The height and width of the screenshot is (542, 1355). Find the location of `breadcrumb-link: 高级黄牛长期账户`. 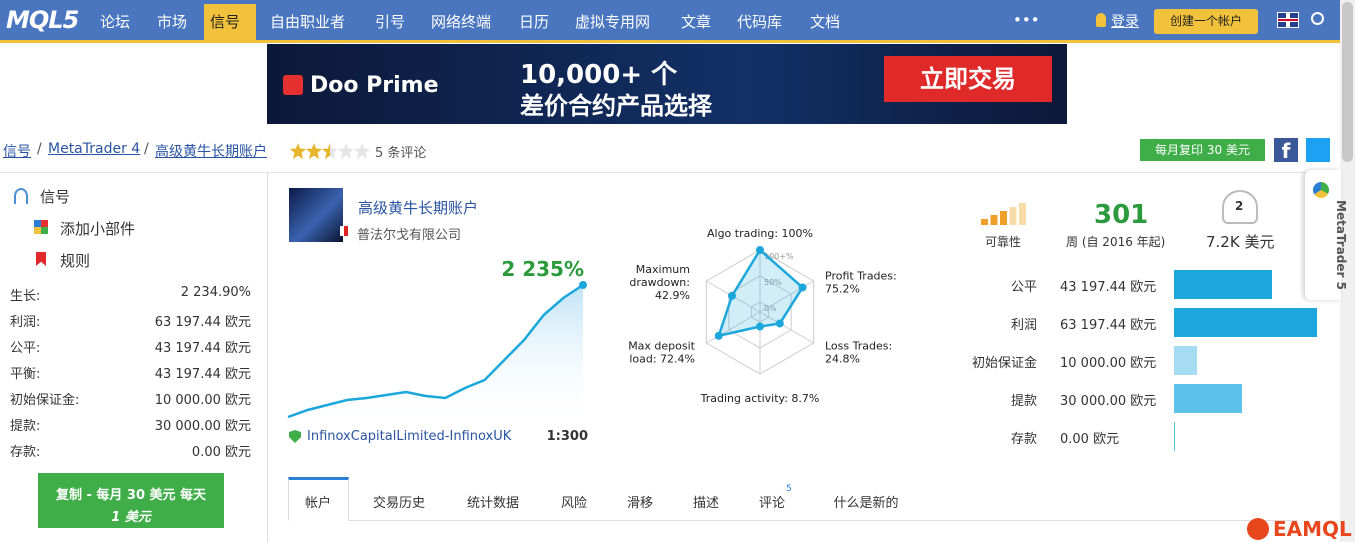

breadcrumb-link: 高级黄牛长期账户 is located at coordinates (211, 152).